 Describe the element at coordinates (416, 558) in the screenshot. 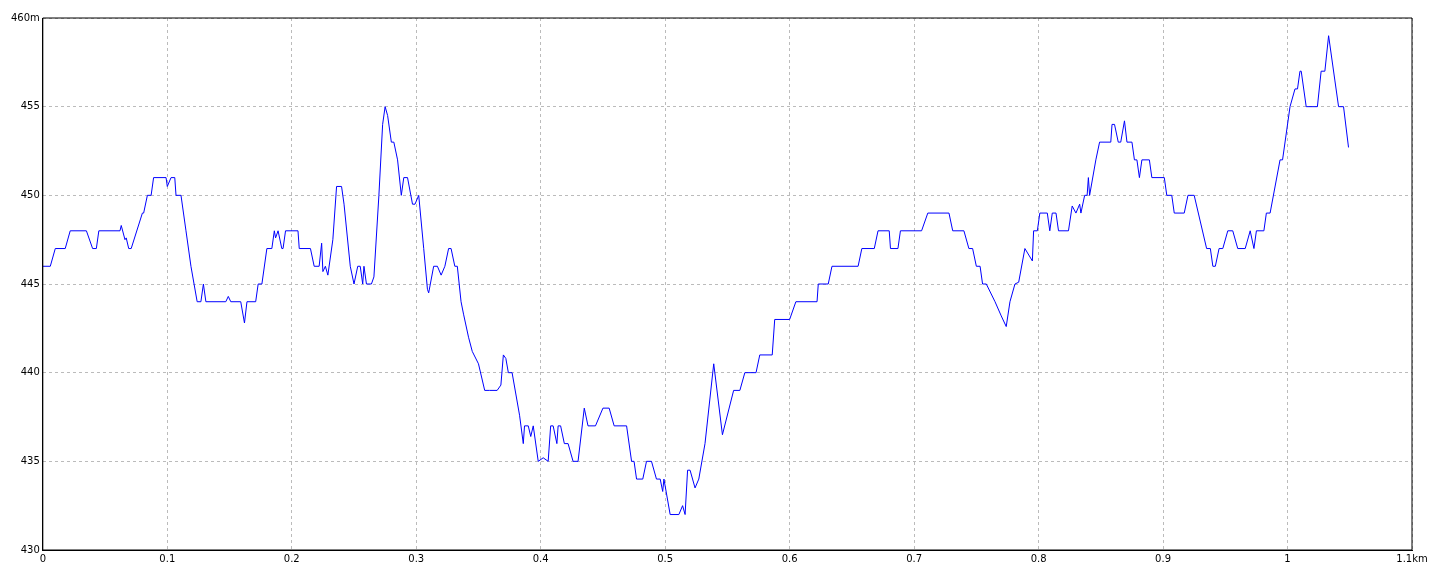

I see `x-tick-label: 0.3` at that location.